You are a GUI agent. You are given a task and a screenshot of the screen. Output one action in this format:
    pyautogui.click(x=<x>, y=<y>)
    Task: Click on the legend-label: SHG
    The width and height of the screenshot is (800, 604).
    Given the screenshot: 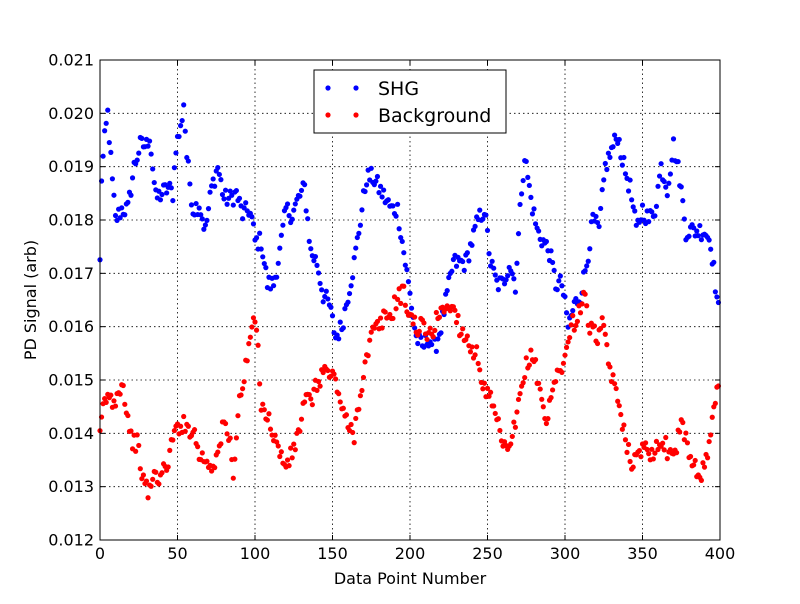 What is the action you would take?
    pyautogui.click(x=398, y=89)
    